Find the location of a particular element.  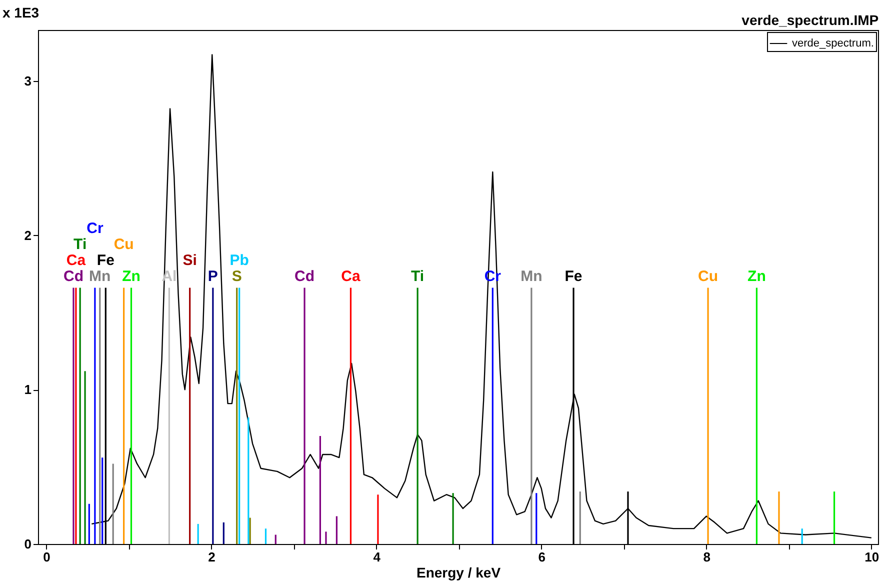

text: Cu is located at coordinates (124, 244).